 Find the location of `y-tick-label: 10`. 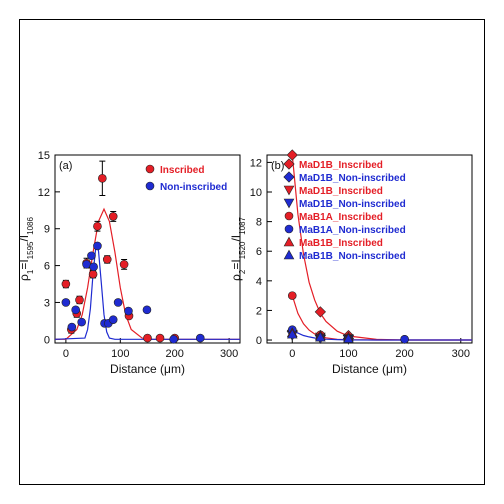

y-tick-label: 10 is located at coordinates (256, 193).